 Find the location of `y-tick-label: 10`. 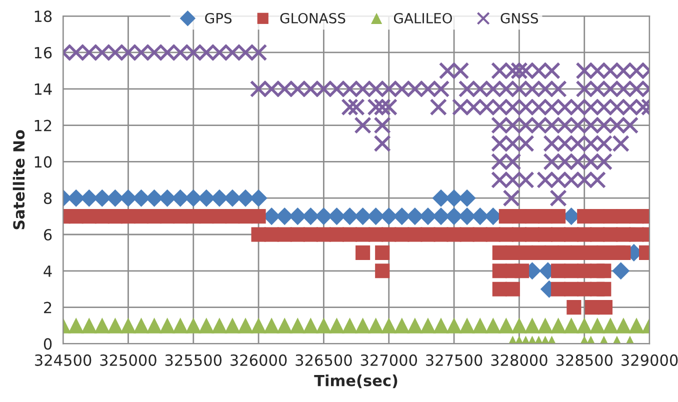

y-tick-label: 10 is located at coordinates (43, 162).